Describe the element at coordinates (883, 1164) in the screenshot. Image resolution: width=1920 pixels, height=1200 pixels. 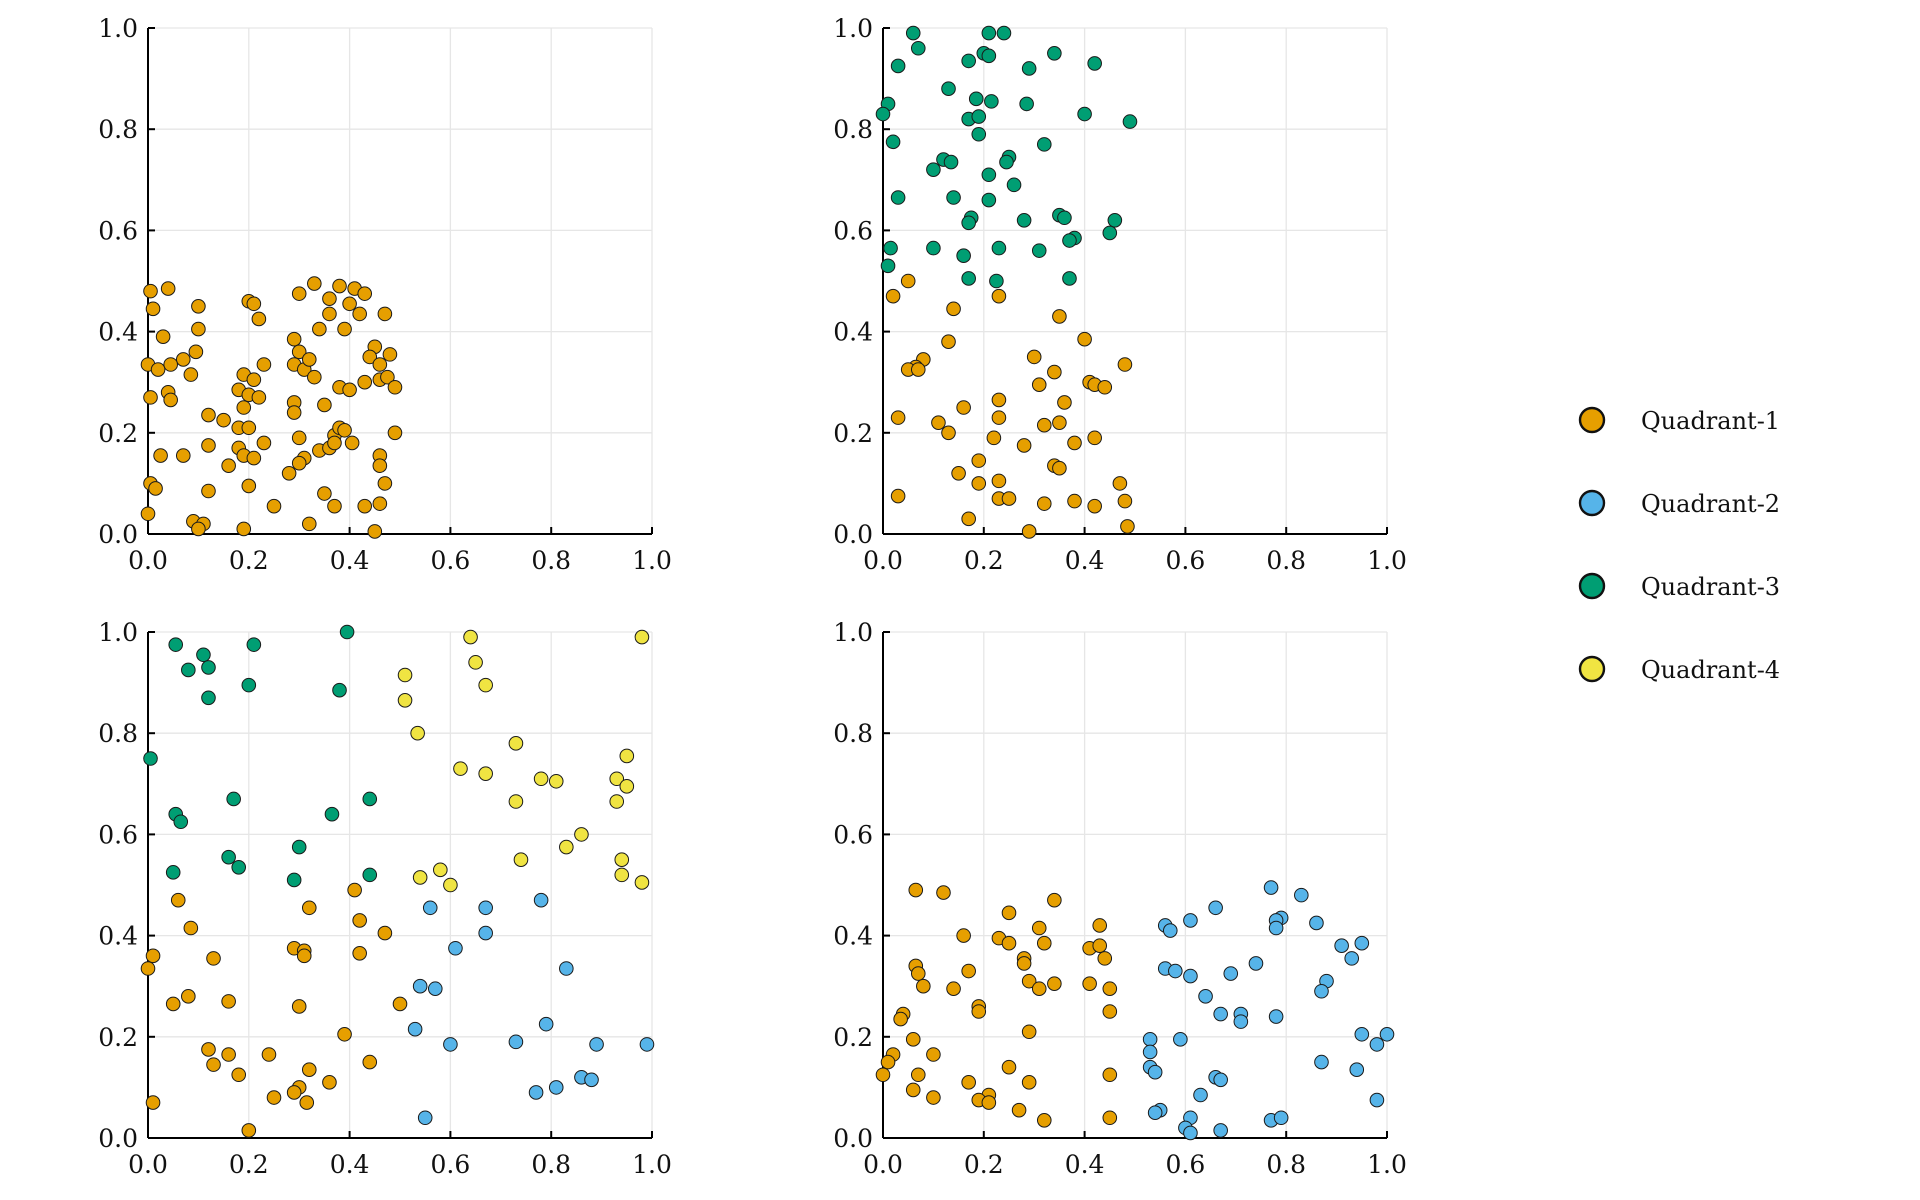
I see `x-tick-label: 0.0` at that location.